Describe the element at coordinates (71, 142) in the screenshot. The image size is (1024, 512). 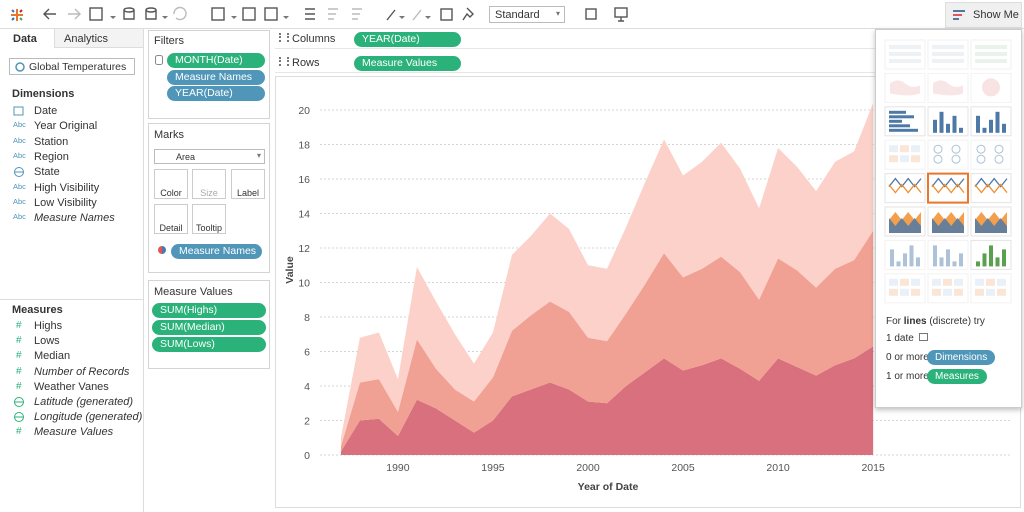
I see `field-item: Abc Station` at that location.